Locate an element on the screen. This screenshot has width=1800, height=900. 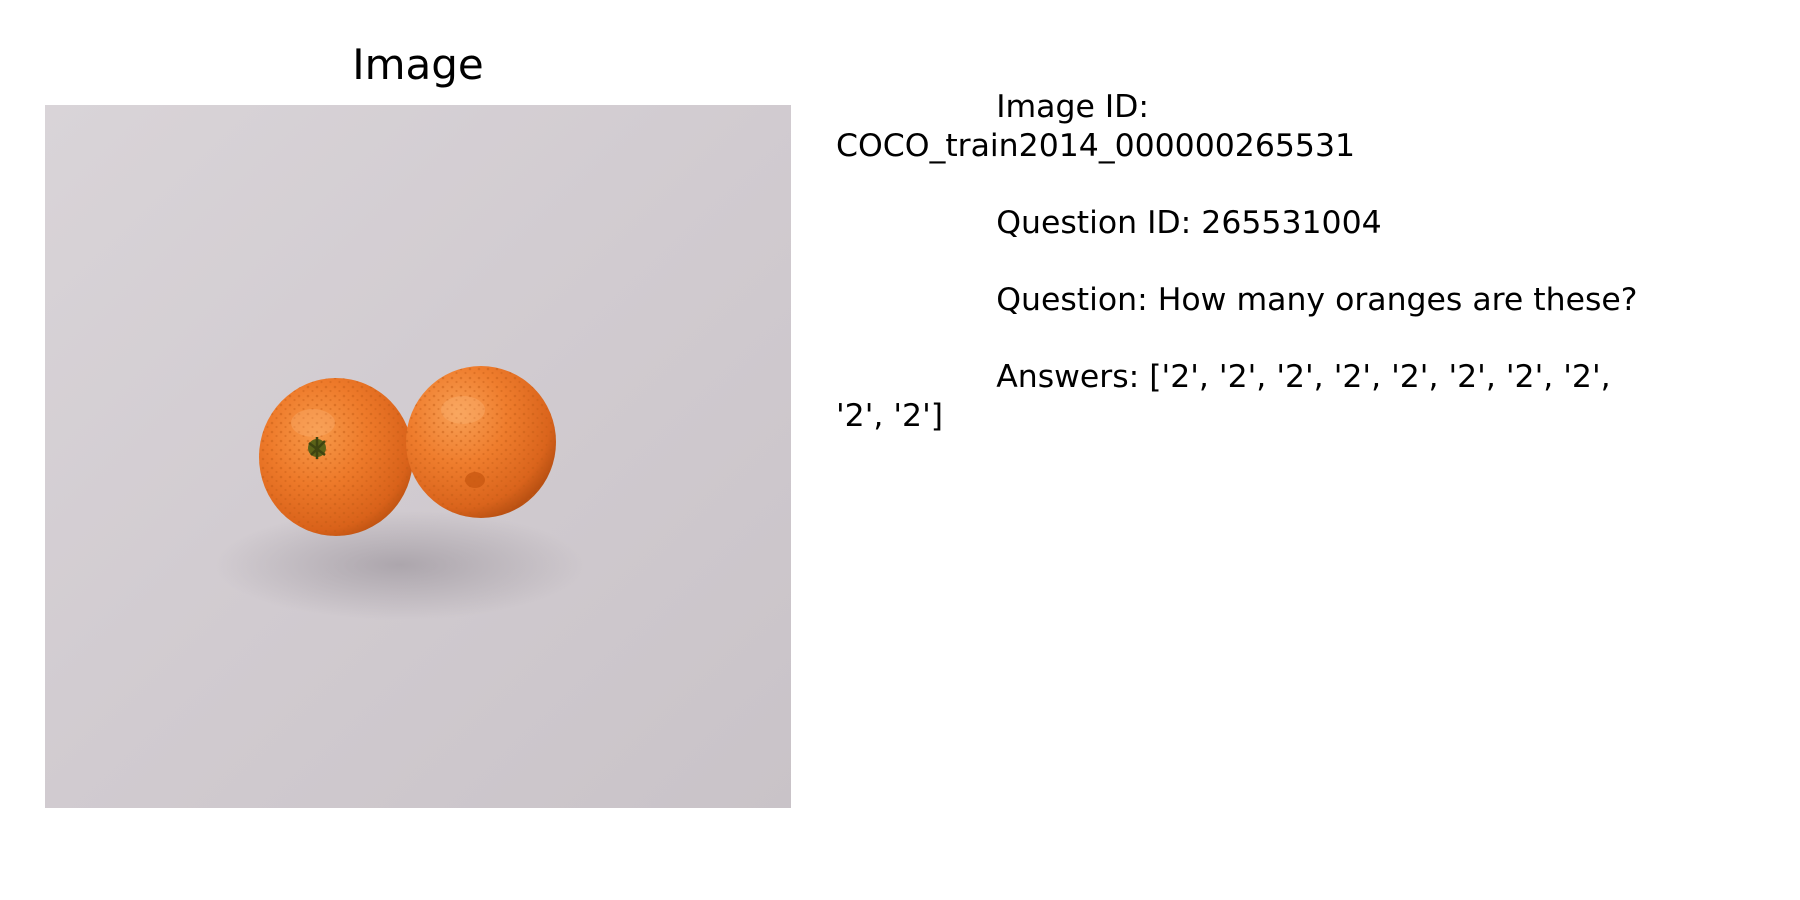
panel-title: Image is located at coordinates (418, 64).